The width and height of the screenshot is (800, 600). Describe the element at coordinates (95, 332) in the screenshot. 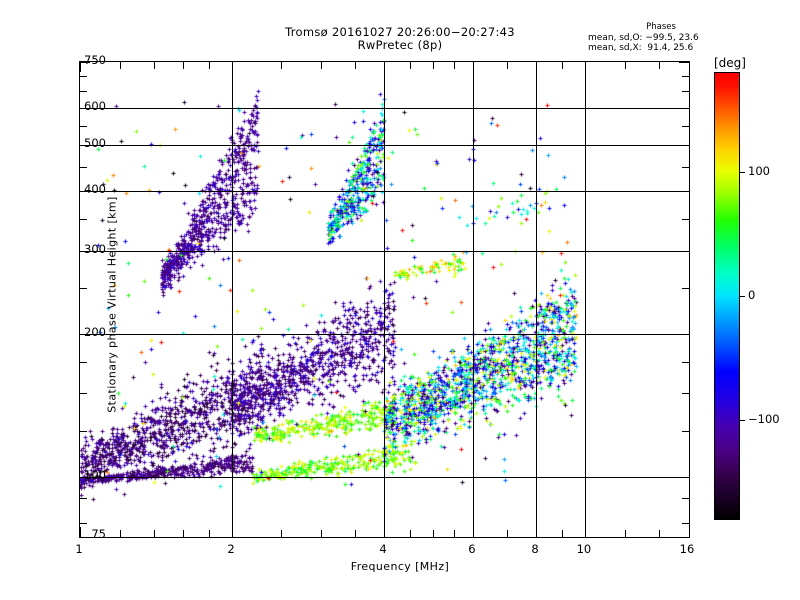

I see `y-tick-label: 200` at that location.